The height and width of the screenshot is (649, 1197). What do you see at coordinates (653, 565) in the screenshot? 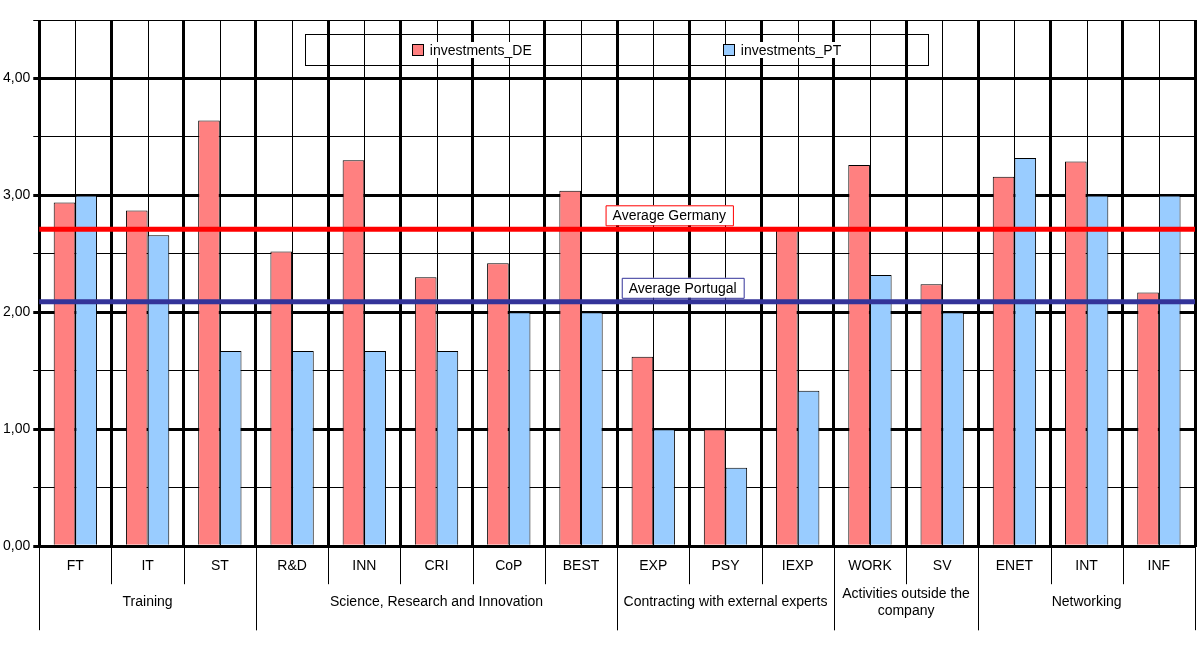
I see `x-tick-label: EXP` at bounding box center [653, 565].